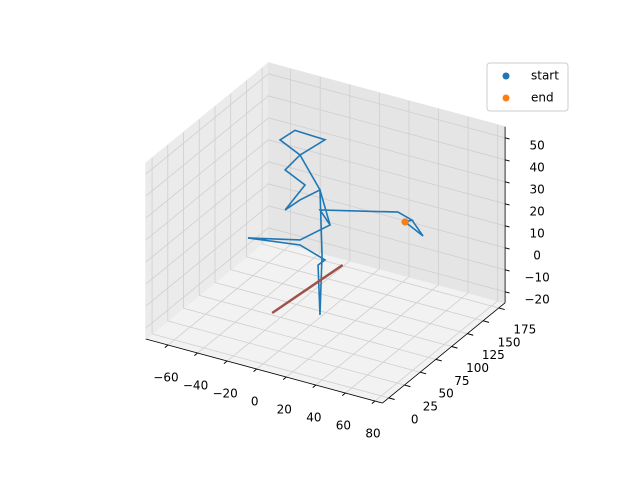  What do you see at coordinates (430, 407) in the screenshot?
I see `y-tick-label: 25` at bounding box center [430, 407].